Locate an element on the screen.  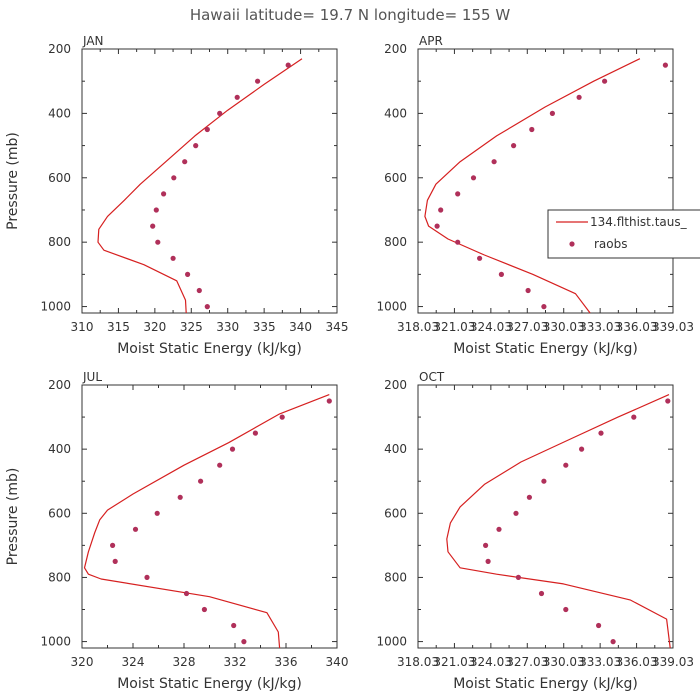
legend-model-label: 134.flthist.taus_ is located at coordinates (639, 222).